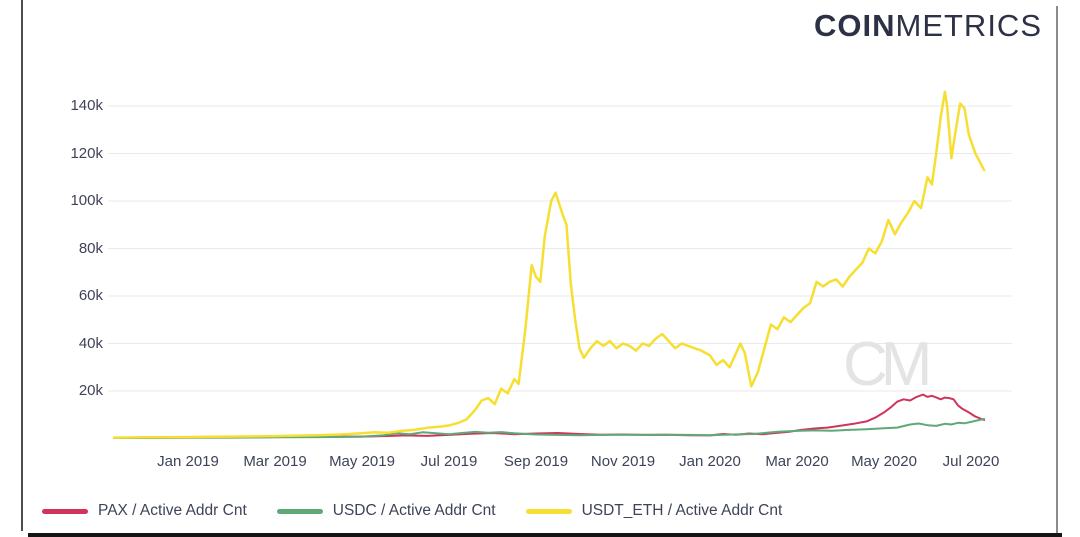  I want to click on legend-item-usdc: USDC / Active Addr Cnt, so click(386, 511).